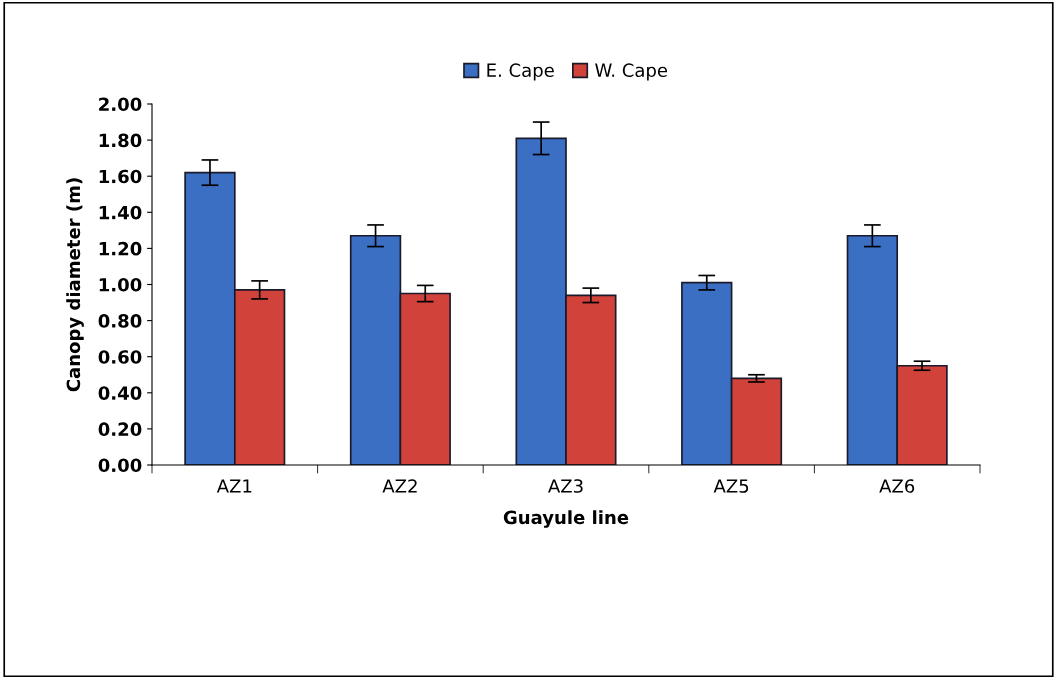 This screenshot has height=679, width=1057. Describe the element at coordinates (566, 519) in the screenshot. I see `x-axis-title: Guayule line` at that location.